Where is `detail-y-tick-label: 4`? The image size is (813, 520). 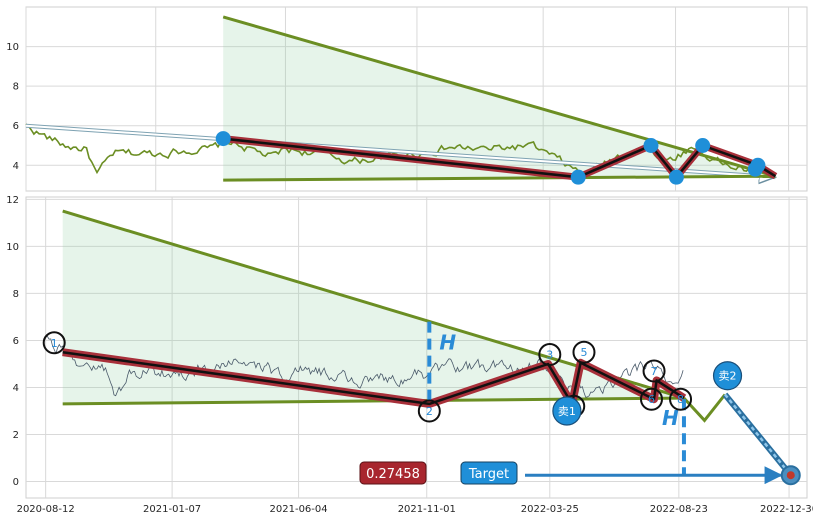
detail-y-tick-label: 4 is located at coordinates (16, 388).